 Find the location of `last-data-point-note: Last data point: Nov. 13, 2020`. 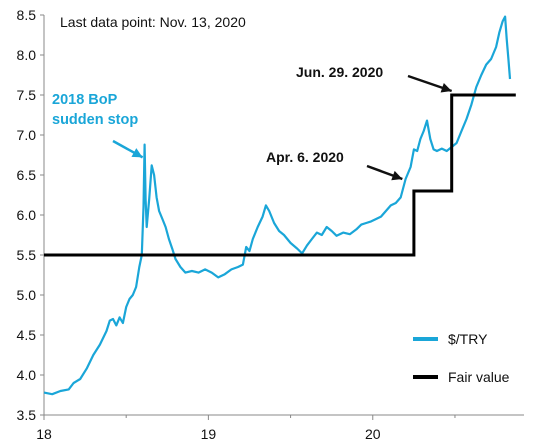

last-data-point-note: Last data point: Nov. 13, 2020 is located at coordinates (153, 22).